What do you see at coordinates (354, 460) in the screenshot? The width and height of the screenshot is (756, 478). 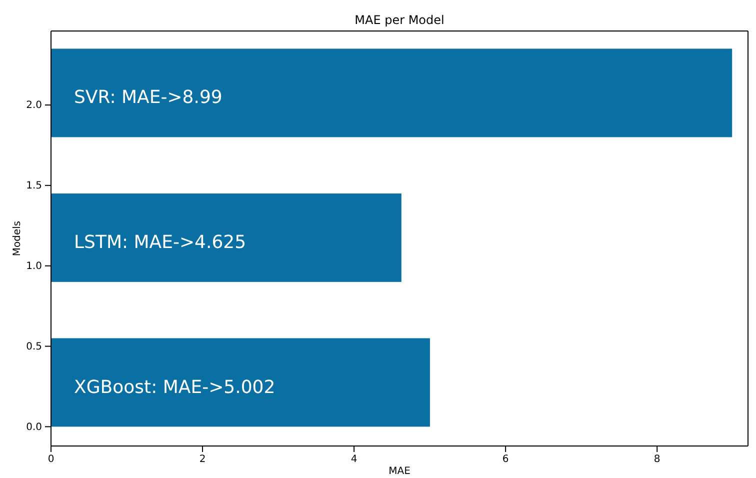 I see `x-tick-label: 4` at bounding box center [354, 460].